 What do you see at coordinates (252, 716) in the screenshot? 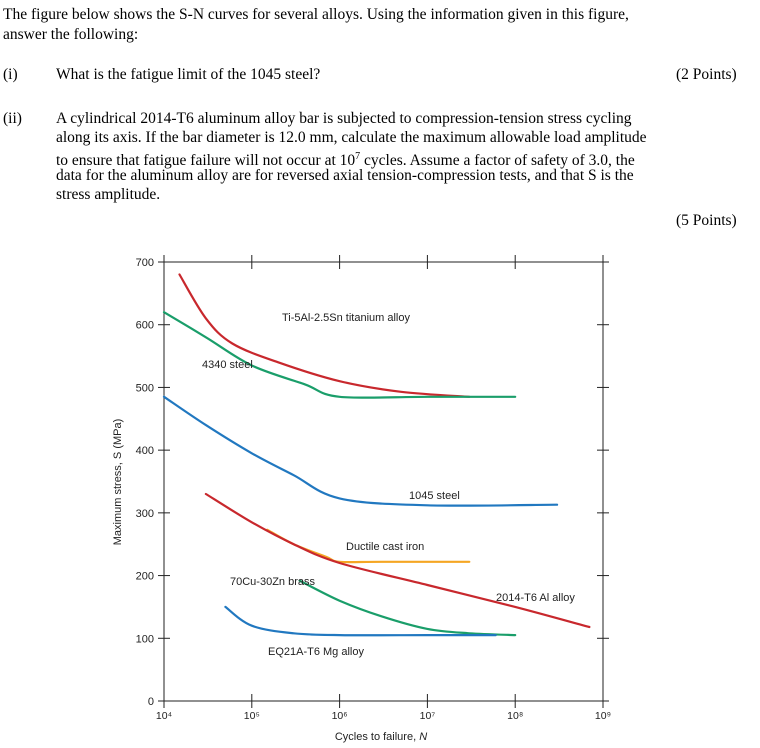
I see `x-tick-label: 10⁵` at bounding box center [252, 716].